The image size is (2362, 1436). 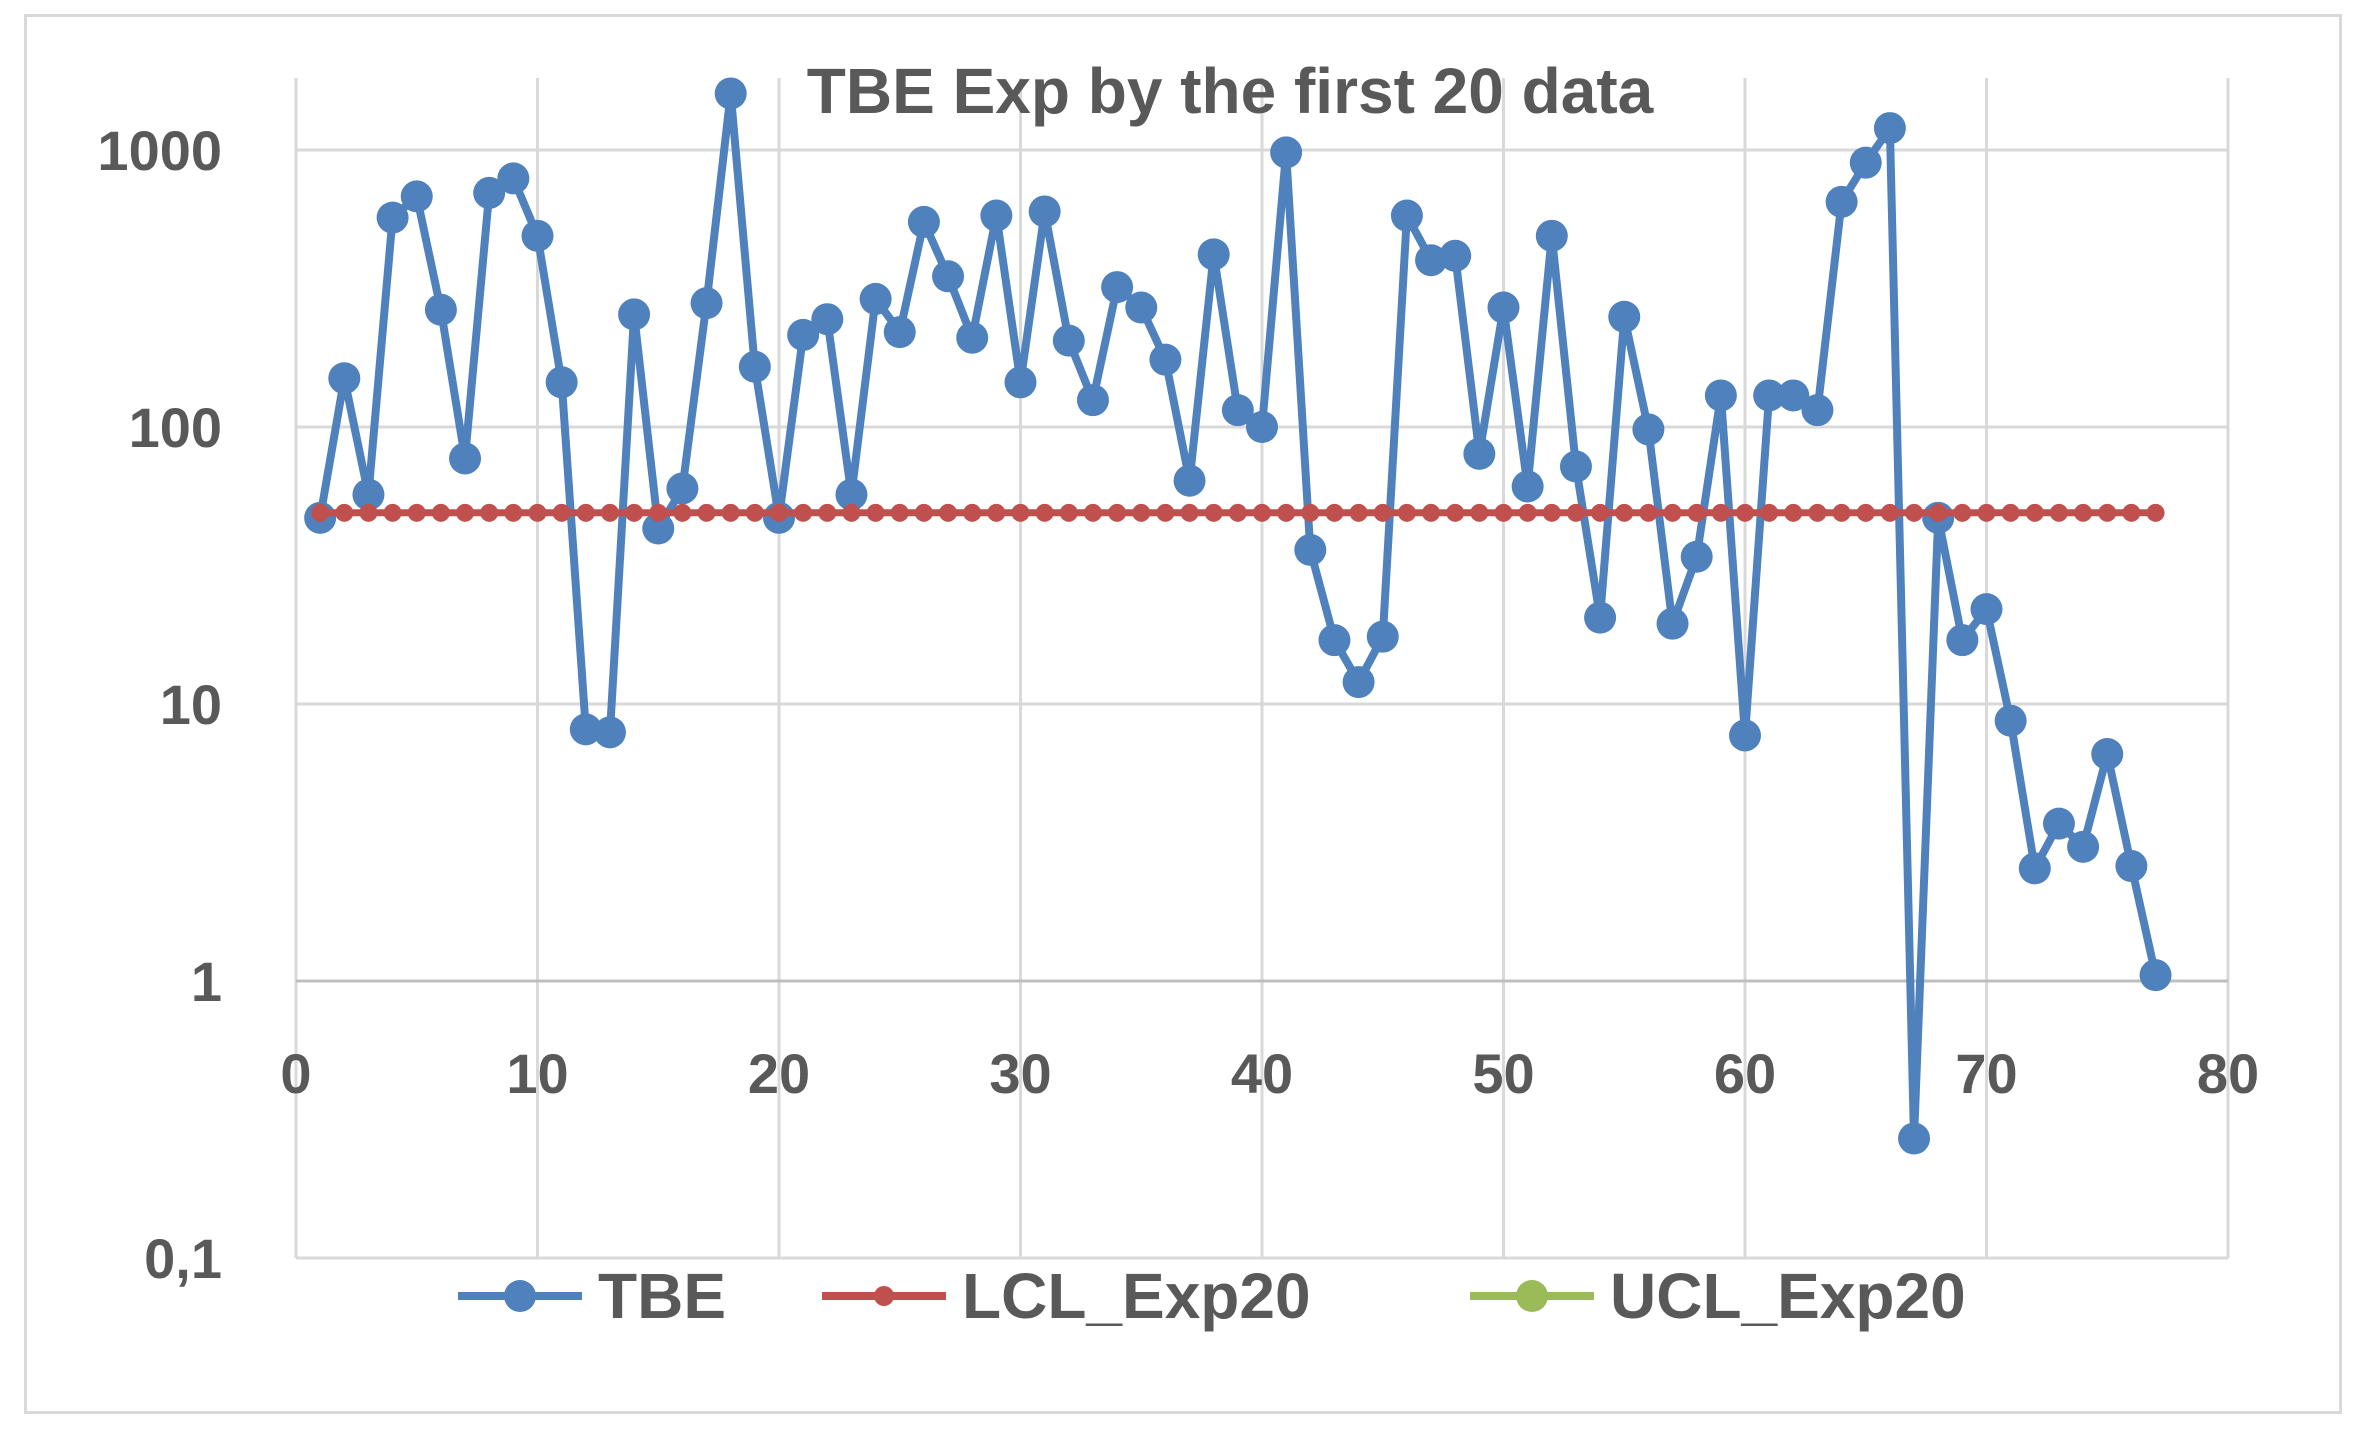 I want to click on y-tick-label: 100, so click(x=175, y=427).